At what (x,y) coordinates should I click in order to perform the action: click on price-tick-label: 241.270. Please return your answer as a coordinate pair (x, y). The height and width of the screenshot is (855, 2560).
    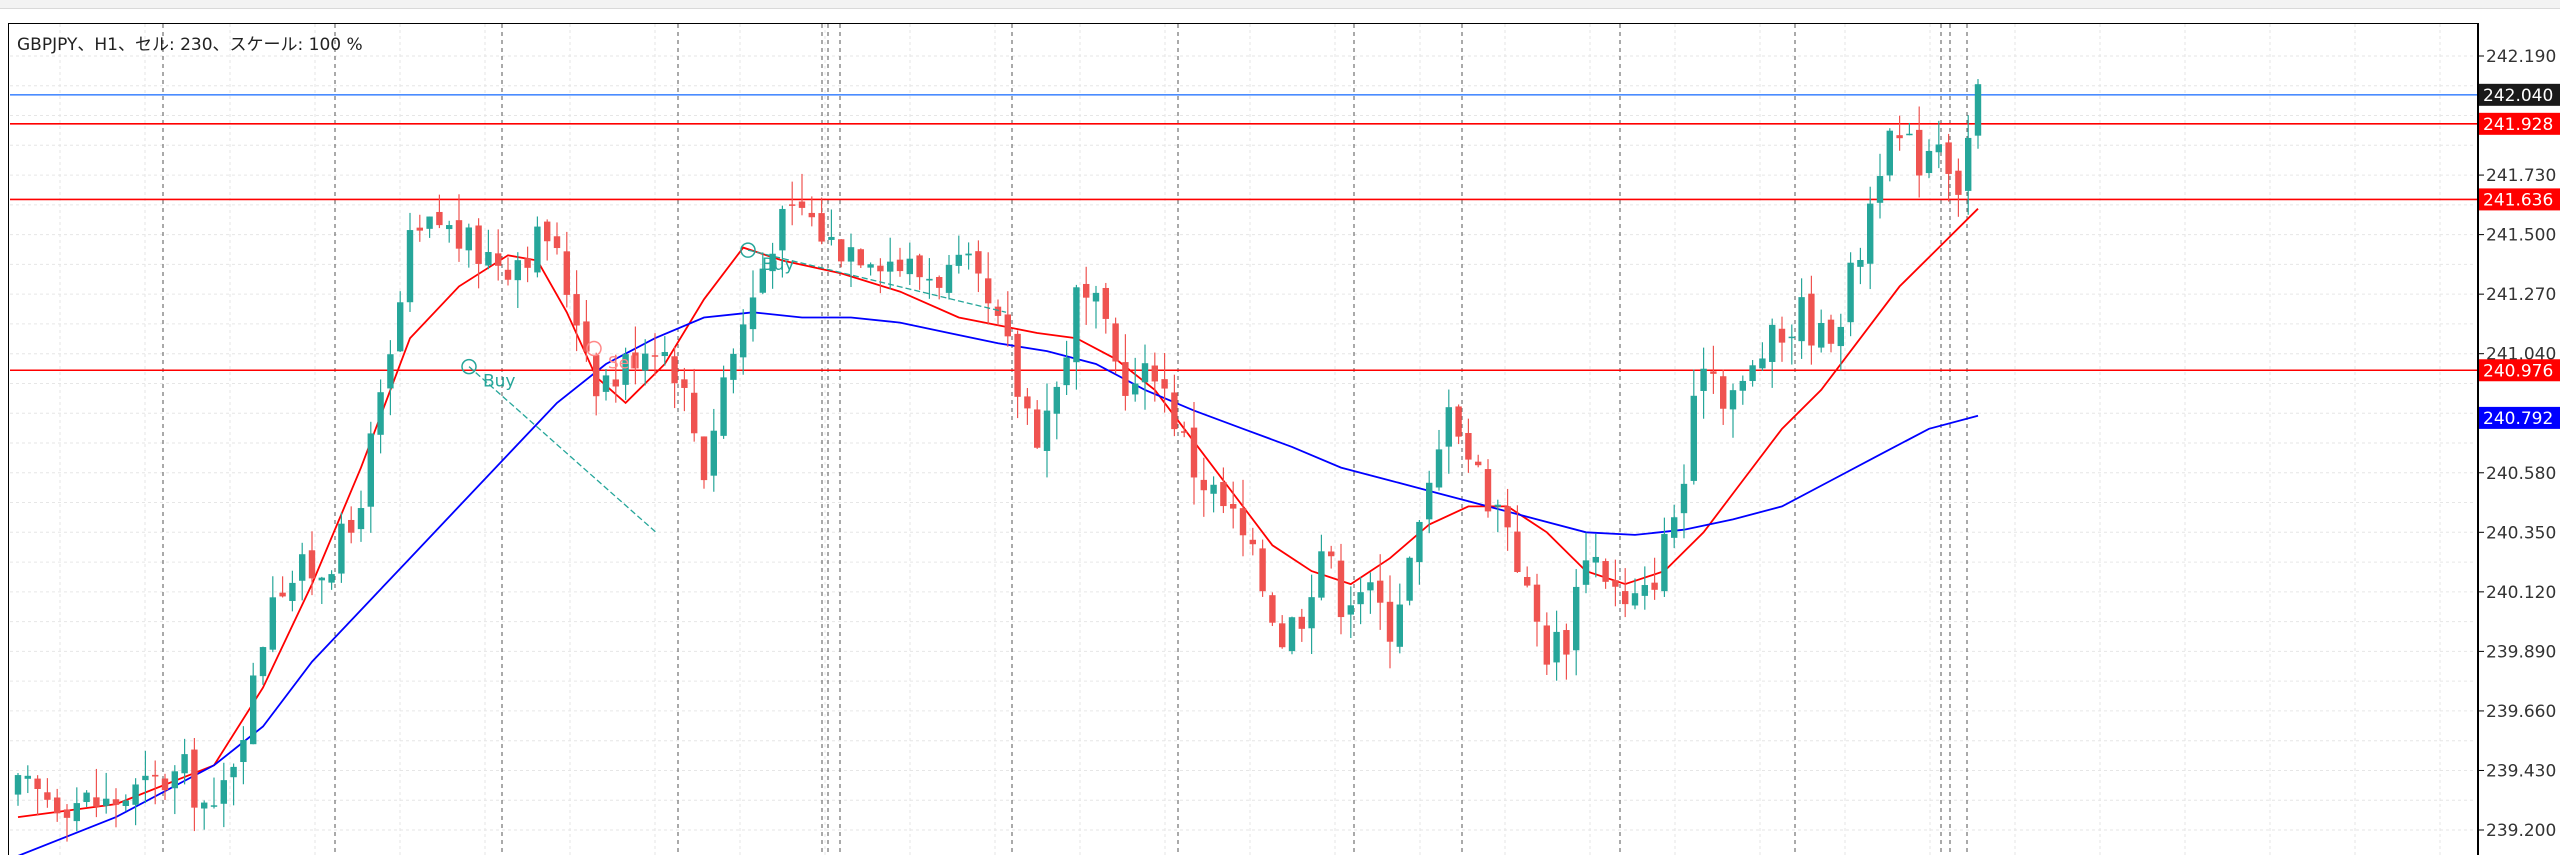
    Looking at the image, I should click on (2521, 295).